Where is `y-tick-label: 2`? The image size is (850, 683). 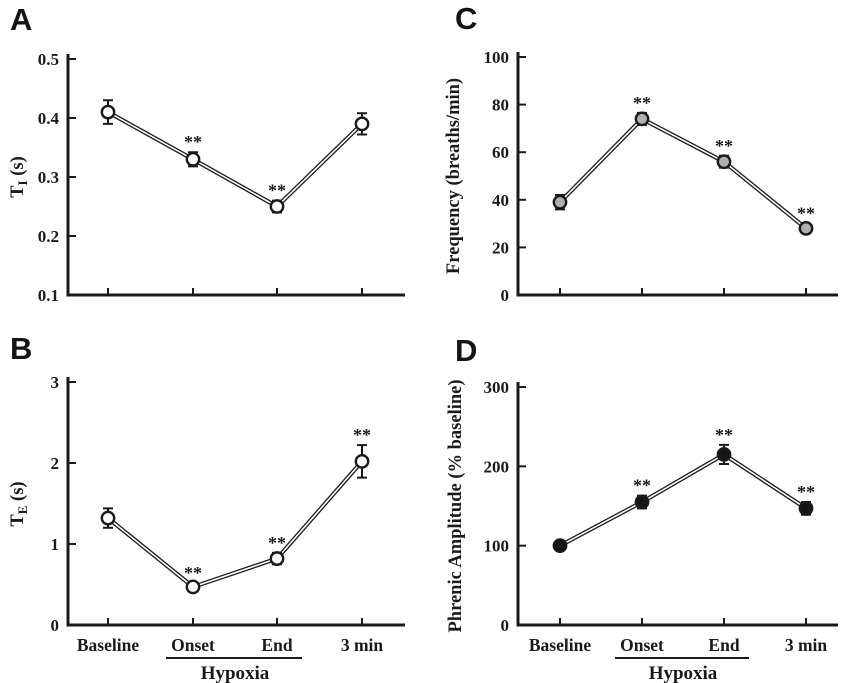
y-tick-label: 2 is located at coordinates (55, 463).